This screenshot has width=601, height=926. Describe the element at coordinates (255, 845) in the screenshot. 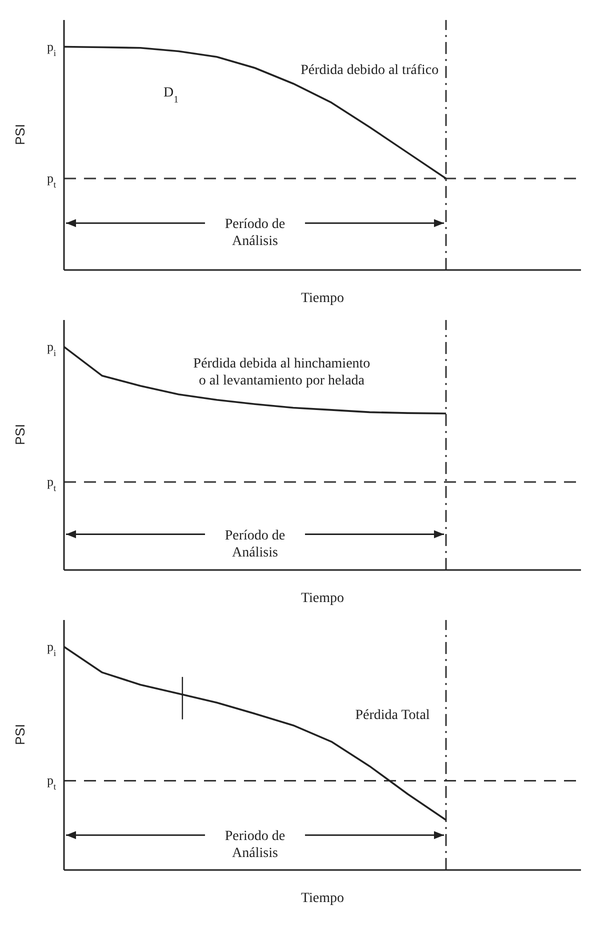

I see `annotation: Periodo de Análisis` at that location.